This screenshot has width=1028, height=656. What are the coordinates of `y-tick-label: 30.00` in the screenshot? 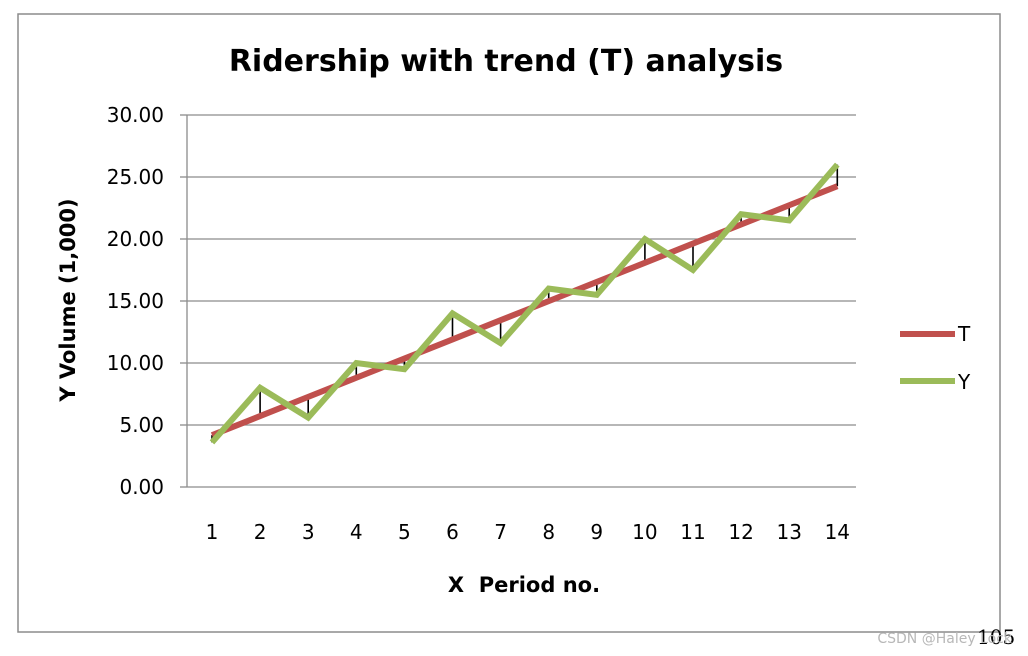 It's located at (135, 115).